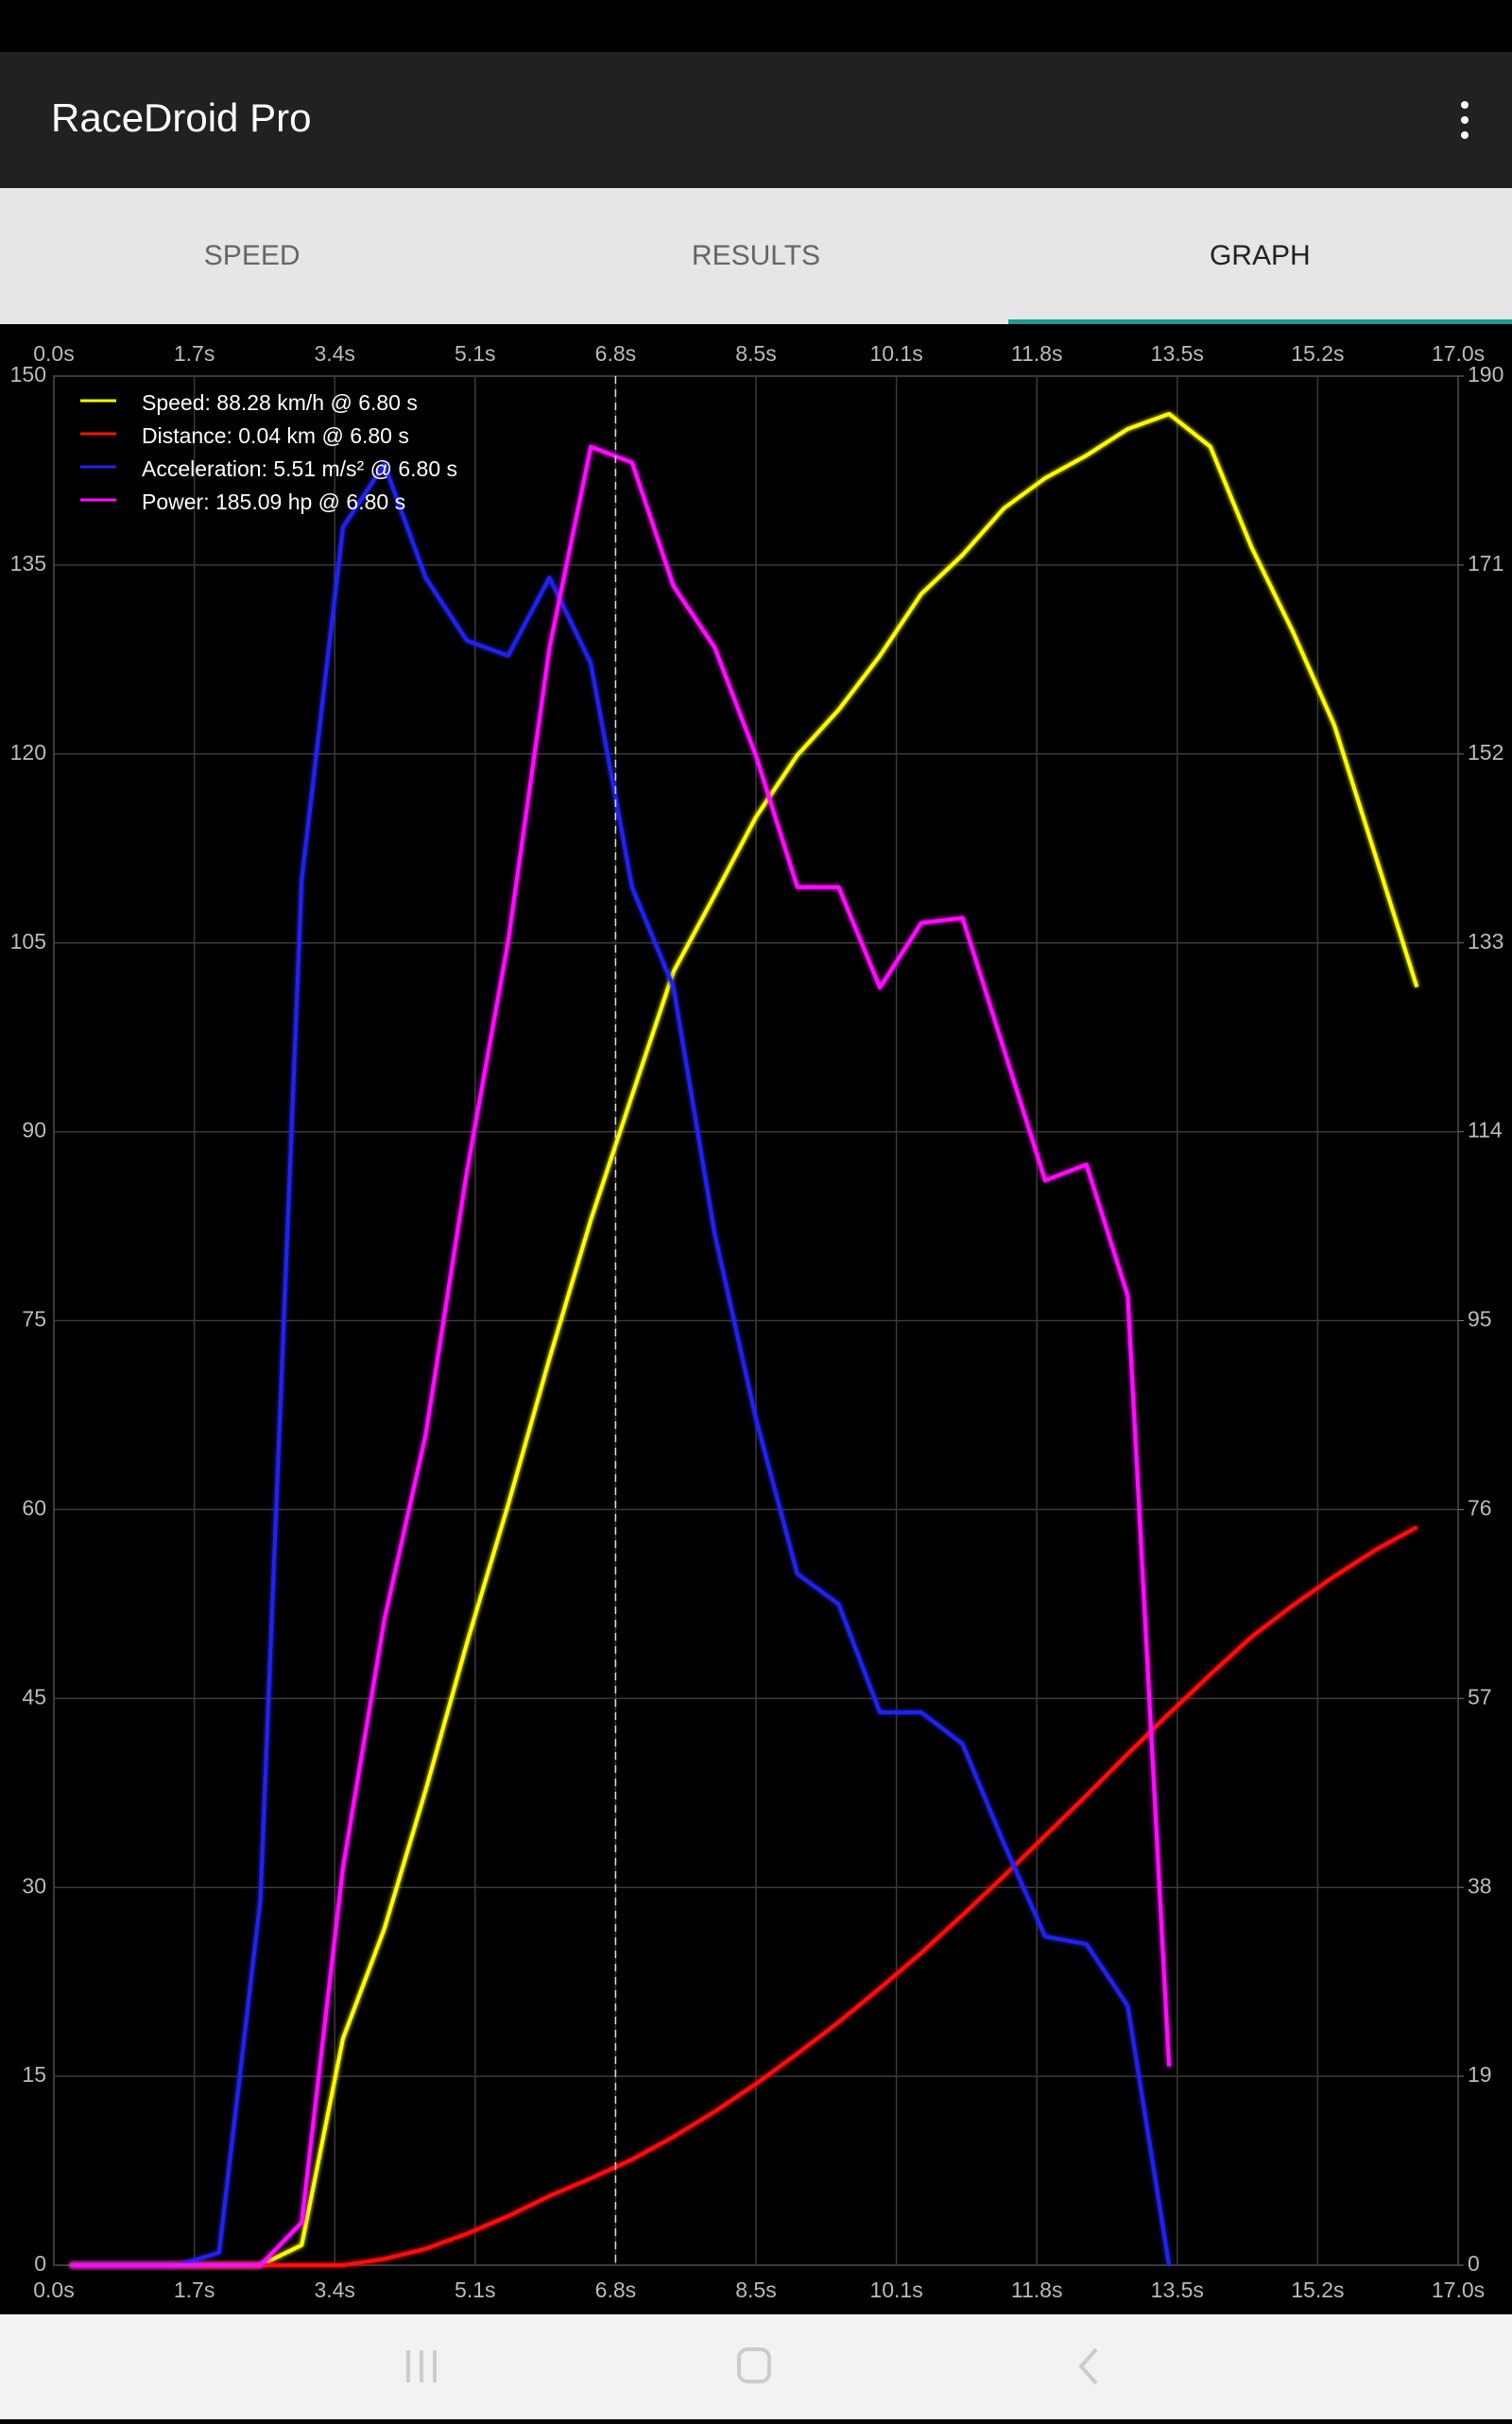  What do you see at coordinates (1480, 1507) in the screenshot?
I see `y2-tick-label: 76` at bounding box center [1480, 1507].